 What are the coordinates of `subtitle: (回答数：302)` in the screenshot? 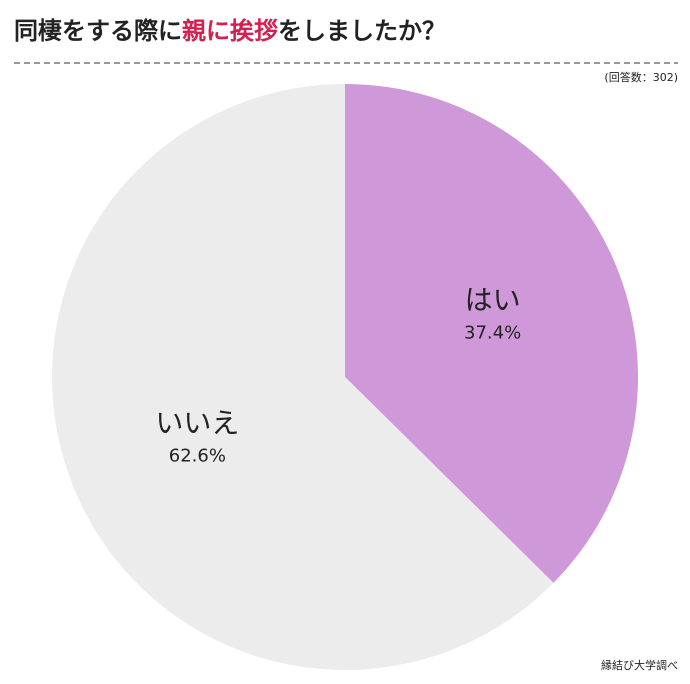 It's located at (641, 77).